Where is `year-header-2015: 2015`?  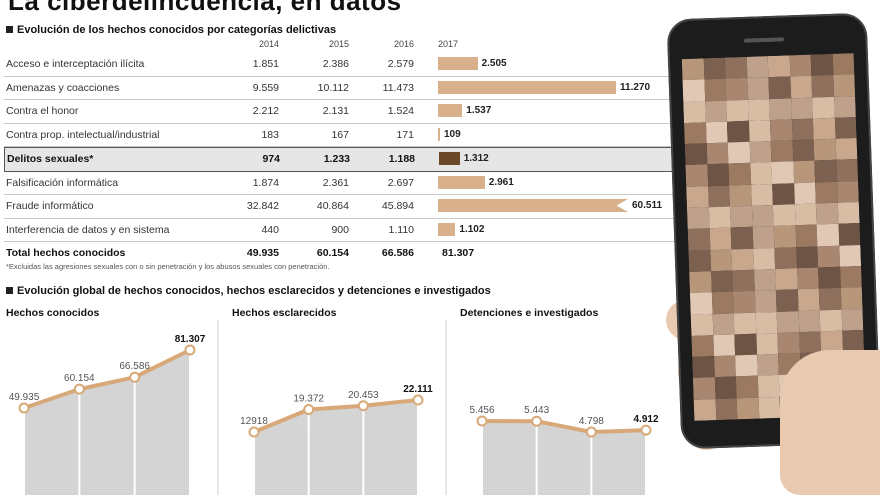 year-header-2015: 2015 is located at coordinates (338, 44).